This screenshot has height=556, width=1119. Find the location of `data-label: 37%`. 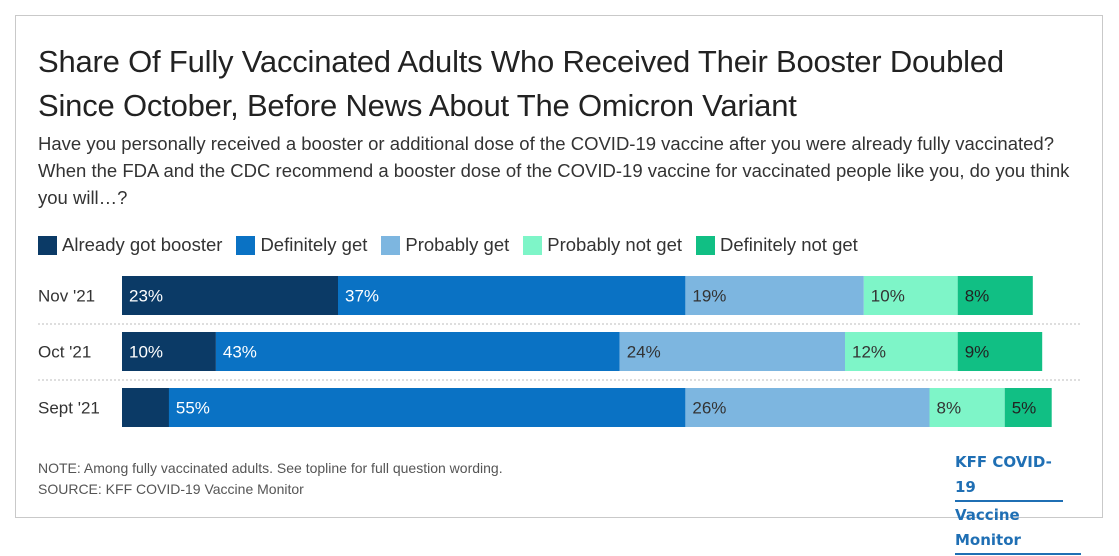

data-label: 37% is located at coordinates (362, 296).